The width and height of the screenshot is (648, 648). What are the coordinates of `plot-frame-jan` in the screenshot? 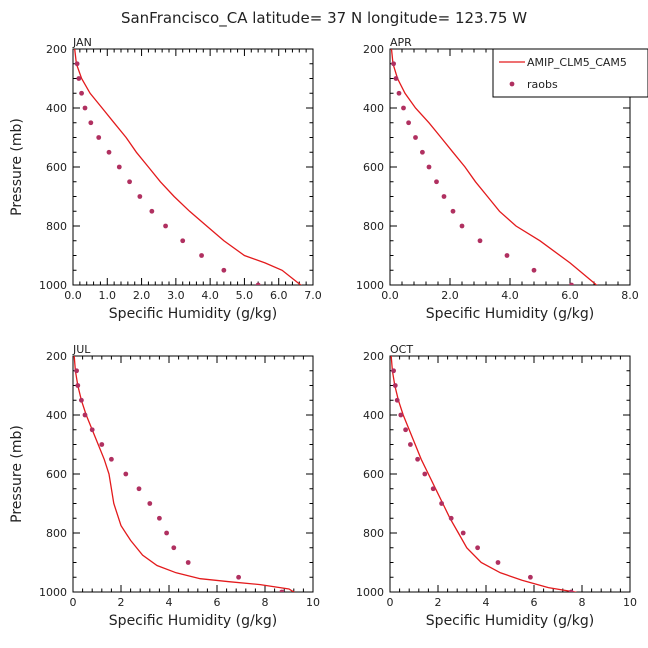 It's located at (193, 167).